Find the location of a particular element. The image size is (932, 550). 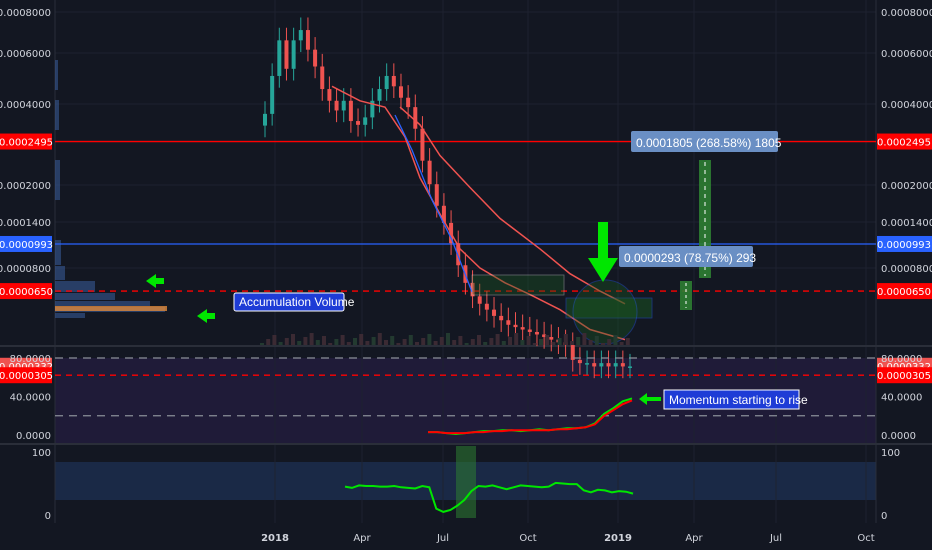

trend-line is located at coordinates (433, 203).